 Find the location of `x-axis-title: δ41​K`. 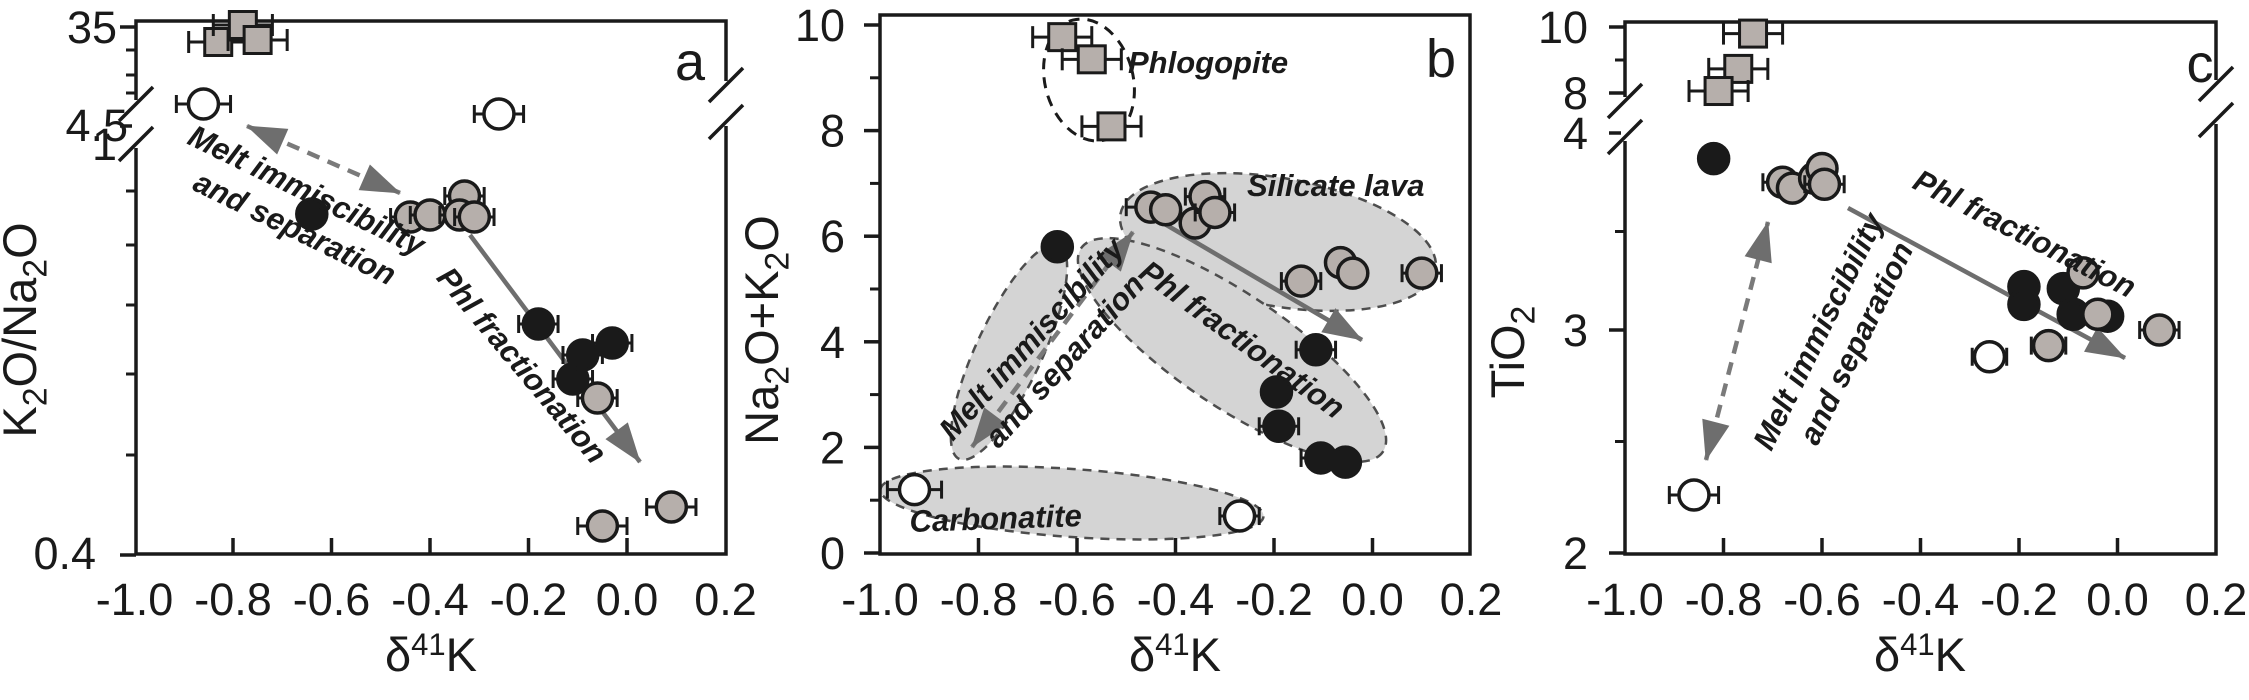

x-axis-title: δ41​K is located at coordinates (1175, 654).